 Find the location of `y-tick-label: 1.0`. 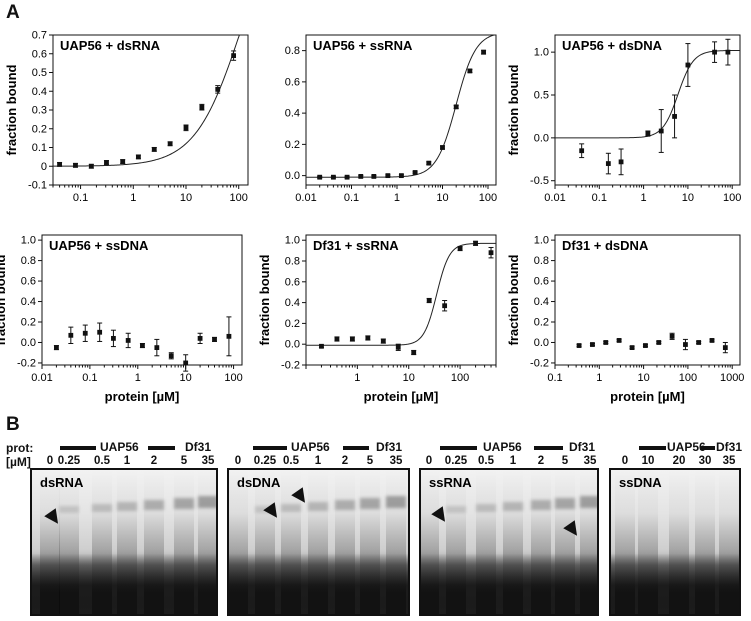

y-tick-label: 1.0 is located at coordinates (28, 241).